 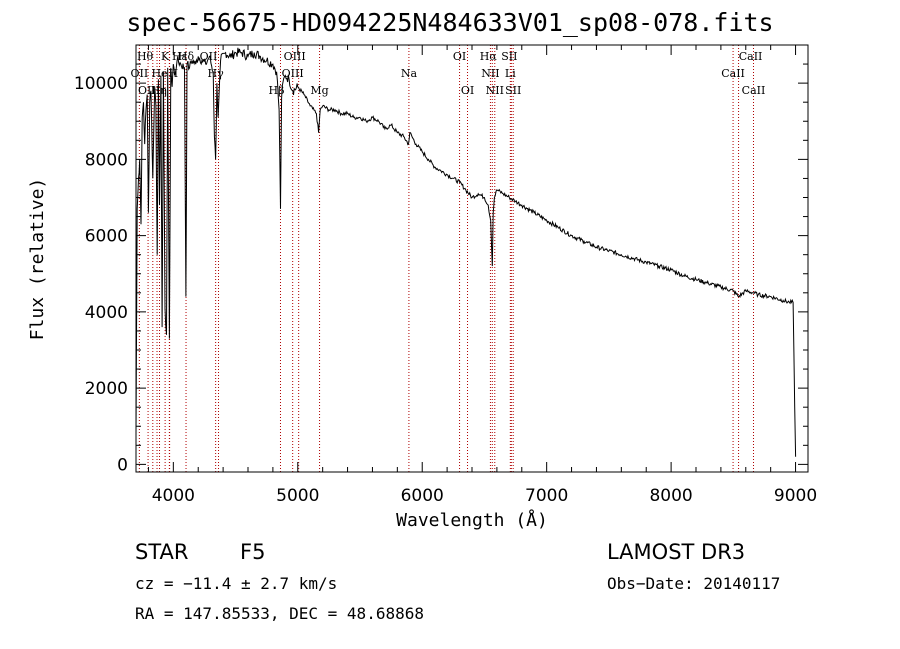 I want to click on reference-line-label-18: Hα, so click(x=489, y=56).